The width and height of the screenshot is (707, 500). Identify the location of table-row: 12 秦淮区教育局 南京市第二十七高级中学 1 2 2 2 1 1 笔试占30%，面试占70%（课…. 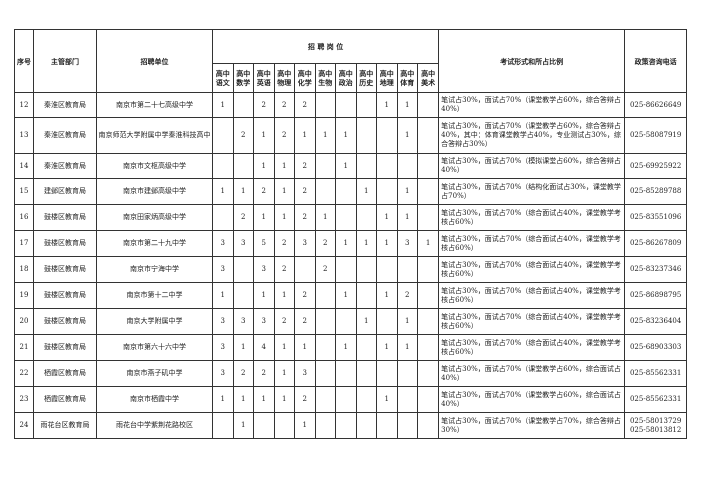
(351, 105).